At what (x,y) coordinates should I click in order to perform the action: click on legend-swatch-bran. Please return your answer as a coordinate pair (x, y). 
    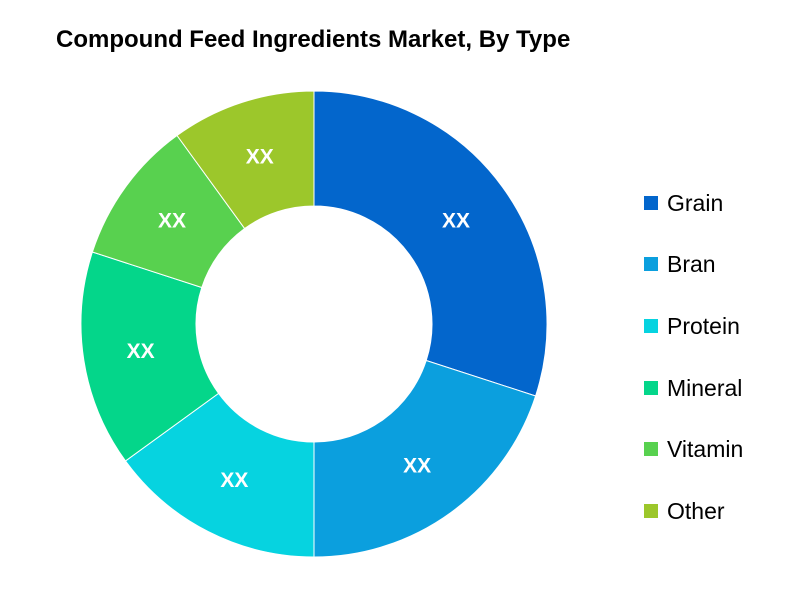
    Looking at the image, I should click on (651, 264).